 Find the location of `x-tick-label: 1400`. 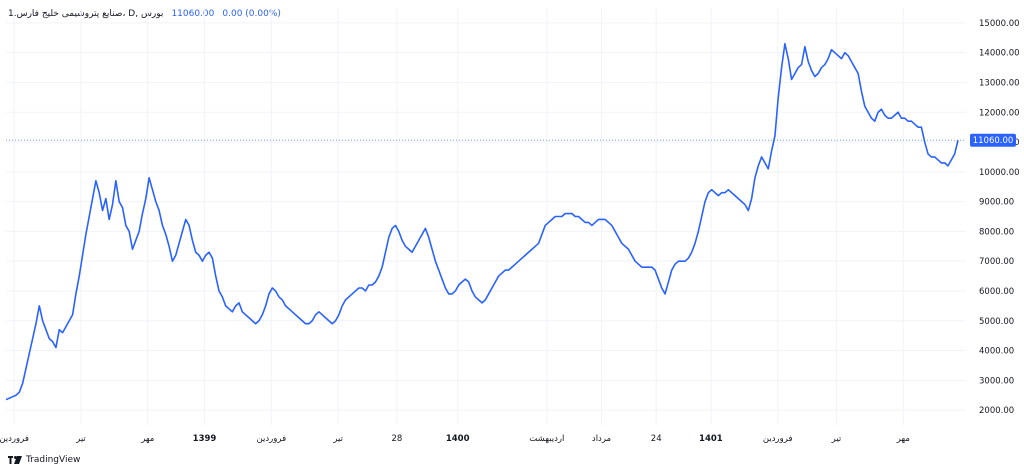

x-tick-label: 1400 is located at coordinates (458, 439).